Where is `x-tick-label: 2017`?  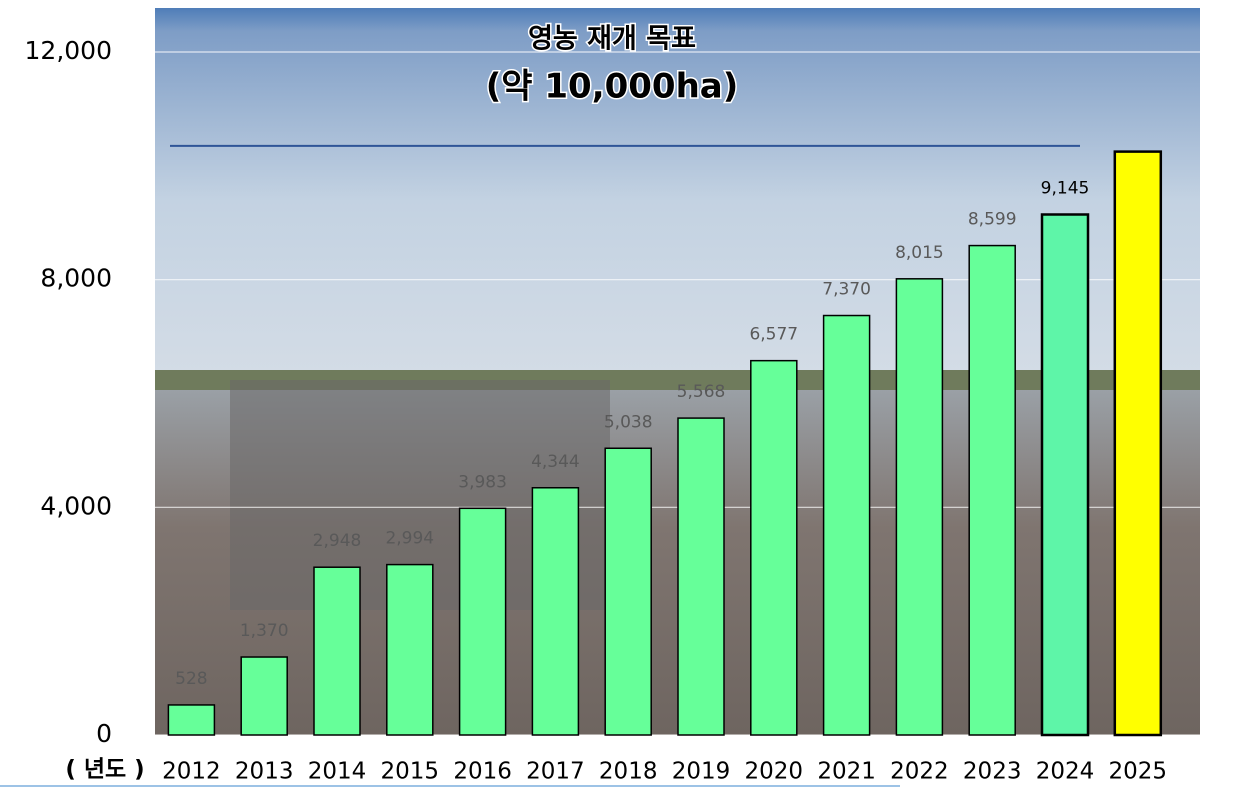 x-tick-label: 2017 is located at coordinates (555, 772).